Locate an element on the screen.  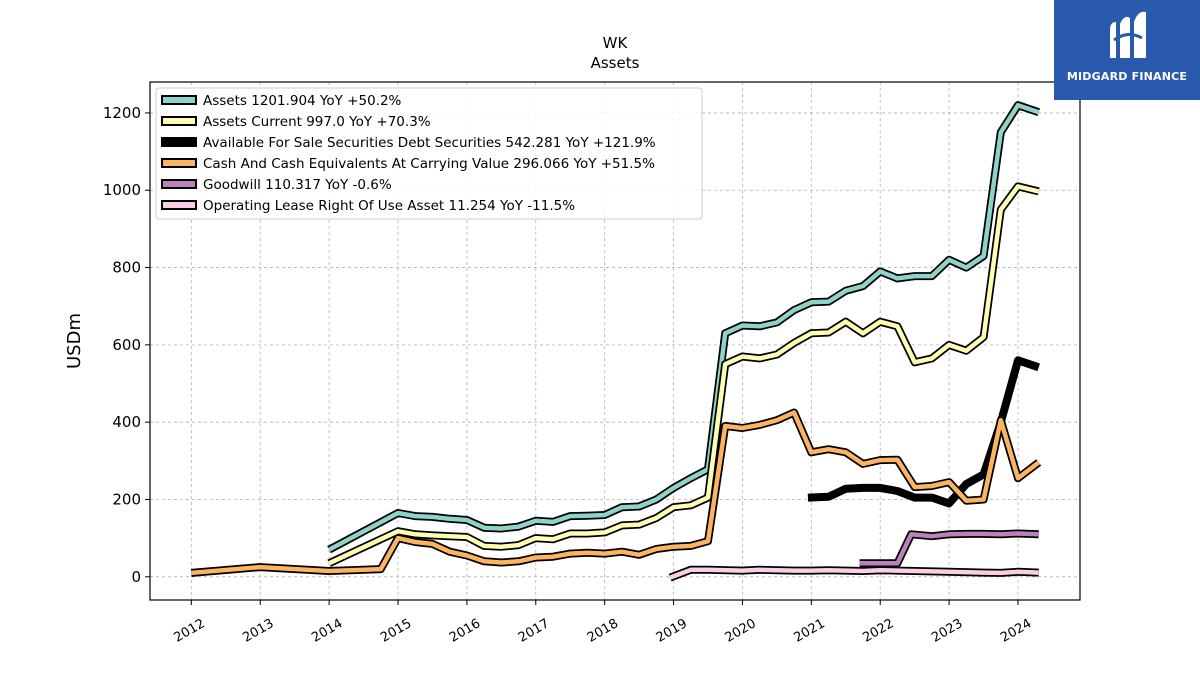
brand-name: MIDGARD FINANCE is located at coordinates (1127, 76).